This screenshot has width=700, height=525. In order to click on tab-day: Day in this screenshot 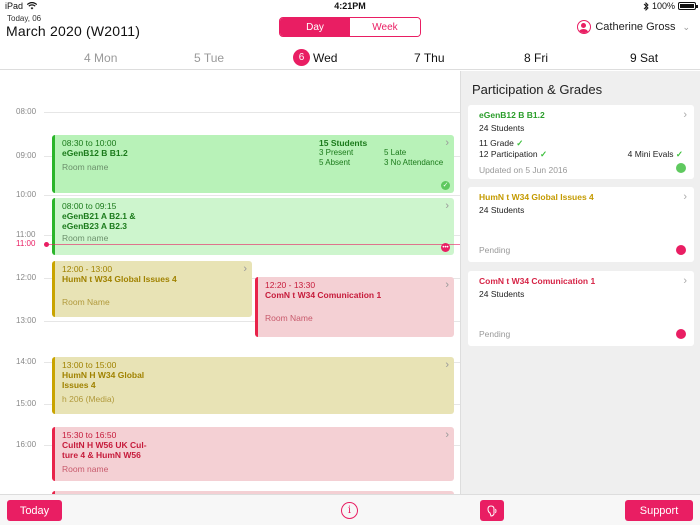, I will do `click(315, 27)`.